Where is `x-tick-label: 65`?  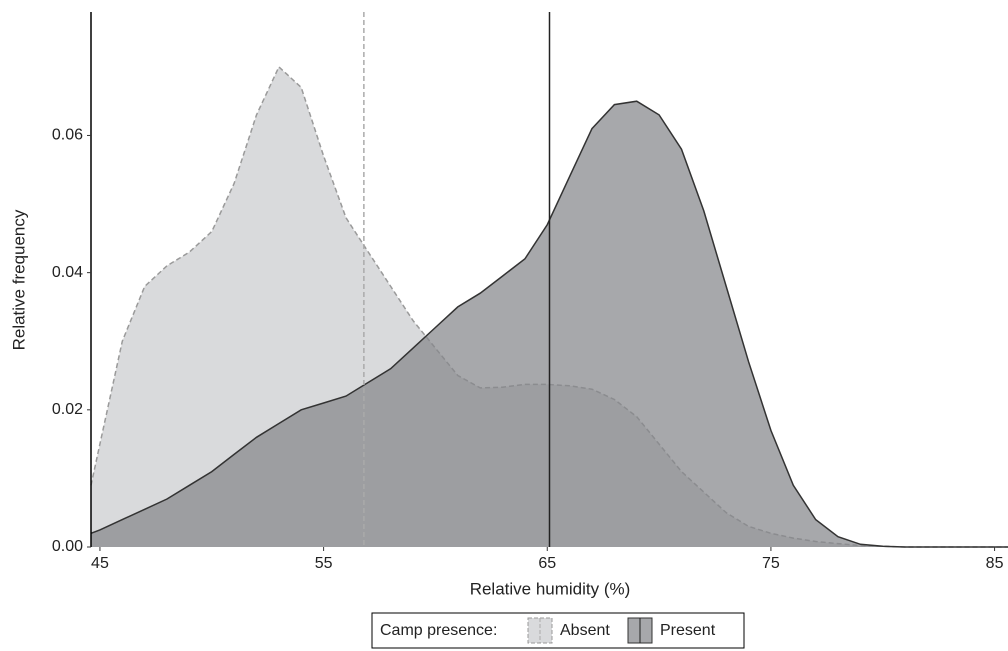
x-tick-label: 65 is located at coordinates (547, 563).